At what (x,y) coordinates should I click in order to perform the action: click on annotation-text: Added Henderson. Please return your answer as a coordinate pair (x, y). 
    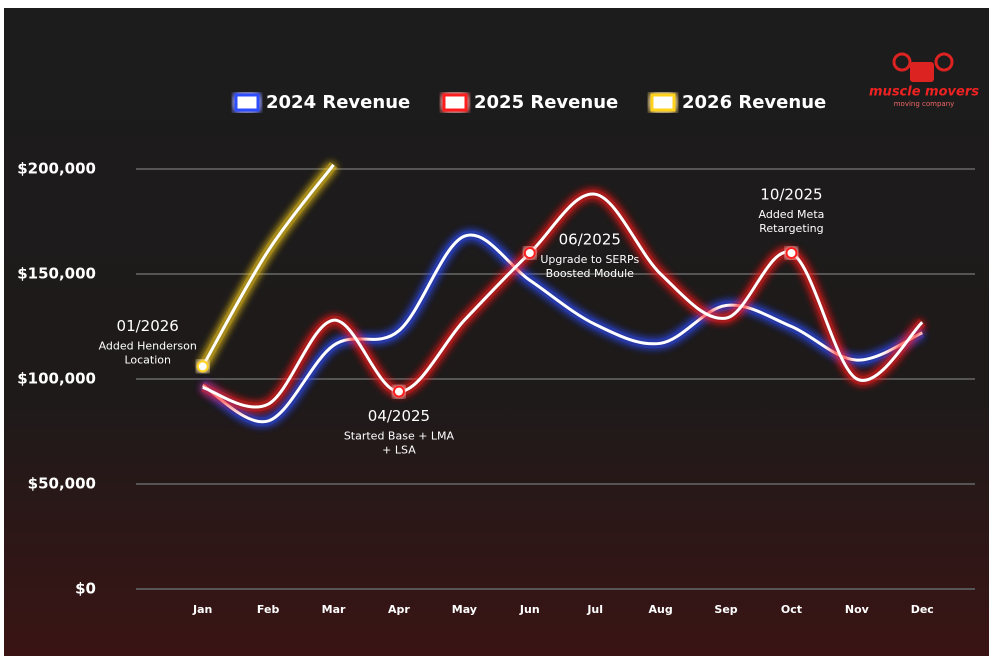
    Looking at the image, I should click on (148, 345).